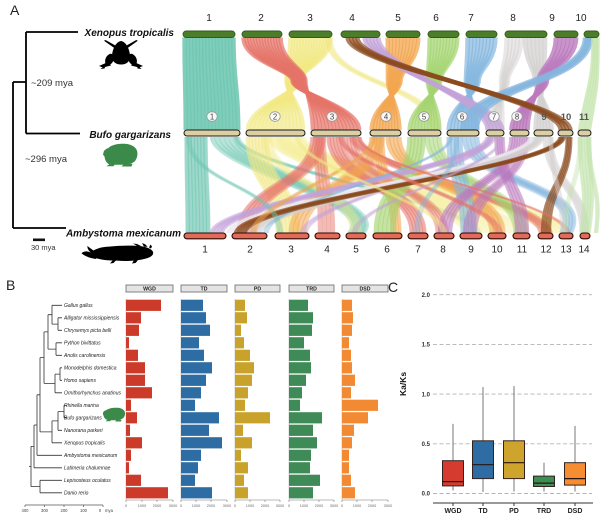 This screenshot has width=600, height=524. Describe the element at coordinates (88, 331) in the screenshot. I see `svg-text: Chrysemys picta belli` at that location.